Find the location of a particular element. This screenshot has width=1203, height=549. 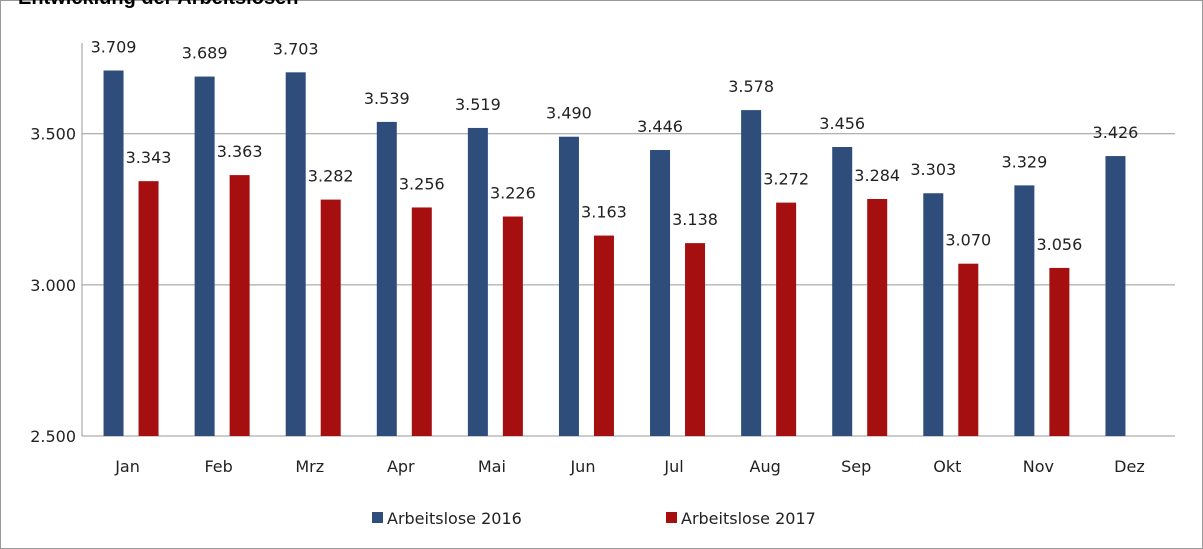

x-tick-label: Sep is located at coordinates (856, 466).